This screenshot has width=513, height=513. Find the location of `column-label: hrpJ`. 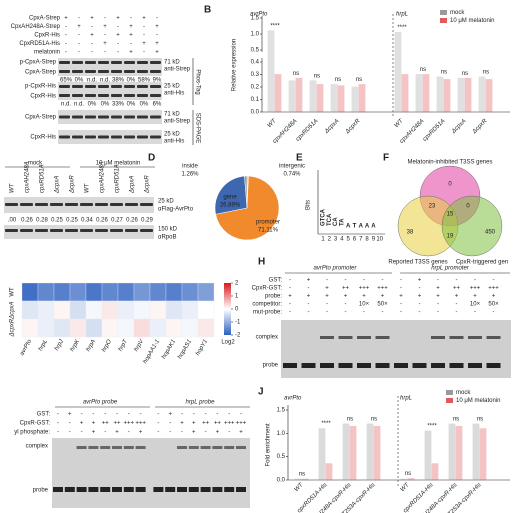

column-label: hrpJ is located at coordinates (60, 345).